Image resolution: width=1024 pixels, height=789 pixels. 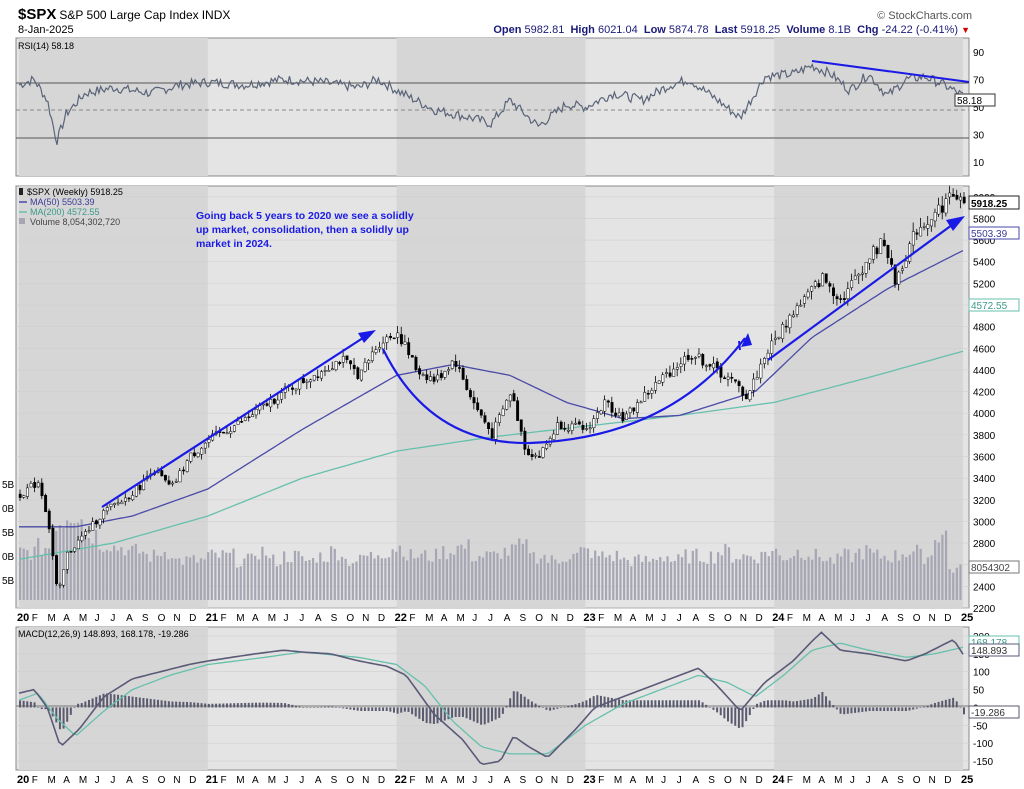 I want to click on macd-tick-label: -150, so click(x=983, y=762).